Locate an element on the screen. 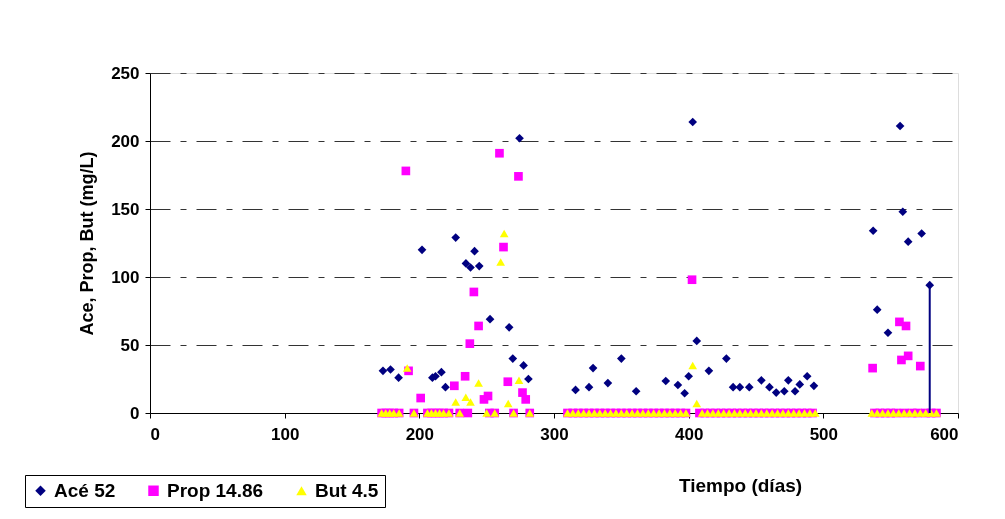  legend-label: Prop 14.86 is located at coordinates (215, 490).